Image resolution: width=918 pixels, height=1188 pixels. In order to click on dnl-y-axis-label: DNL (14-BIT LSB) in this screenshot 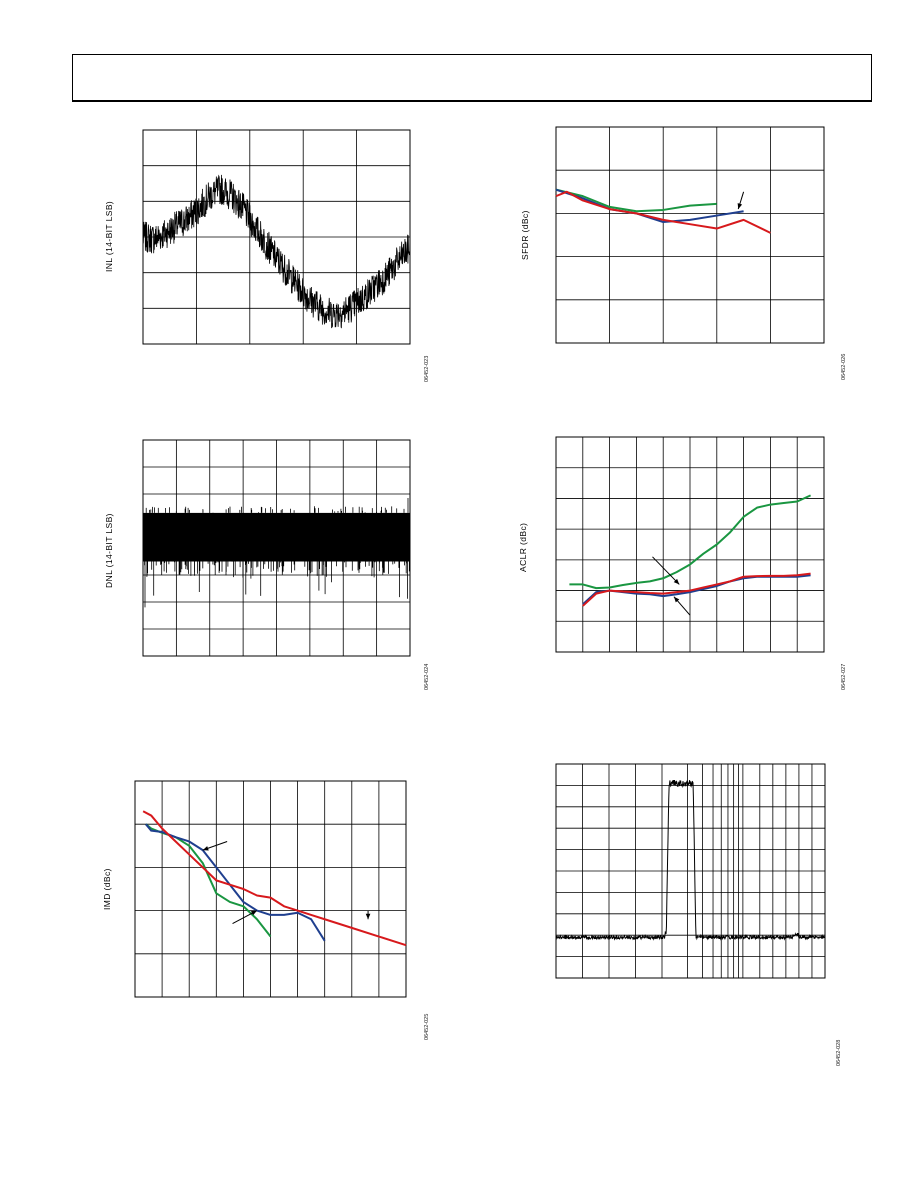, I will do `click(109, 550)`.